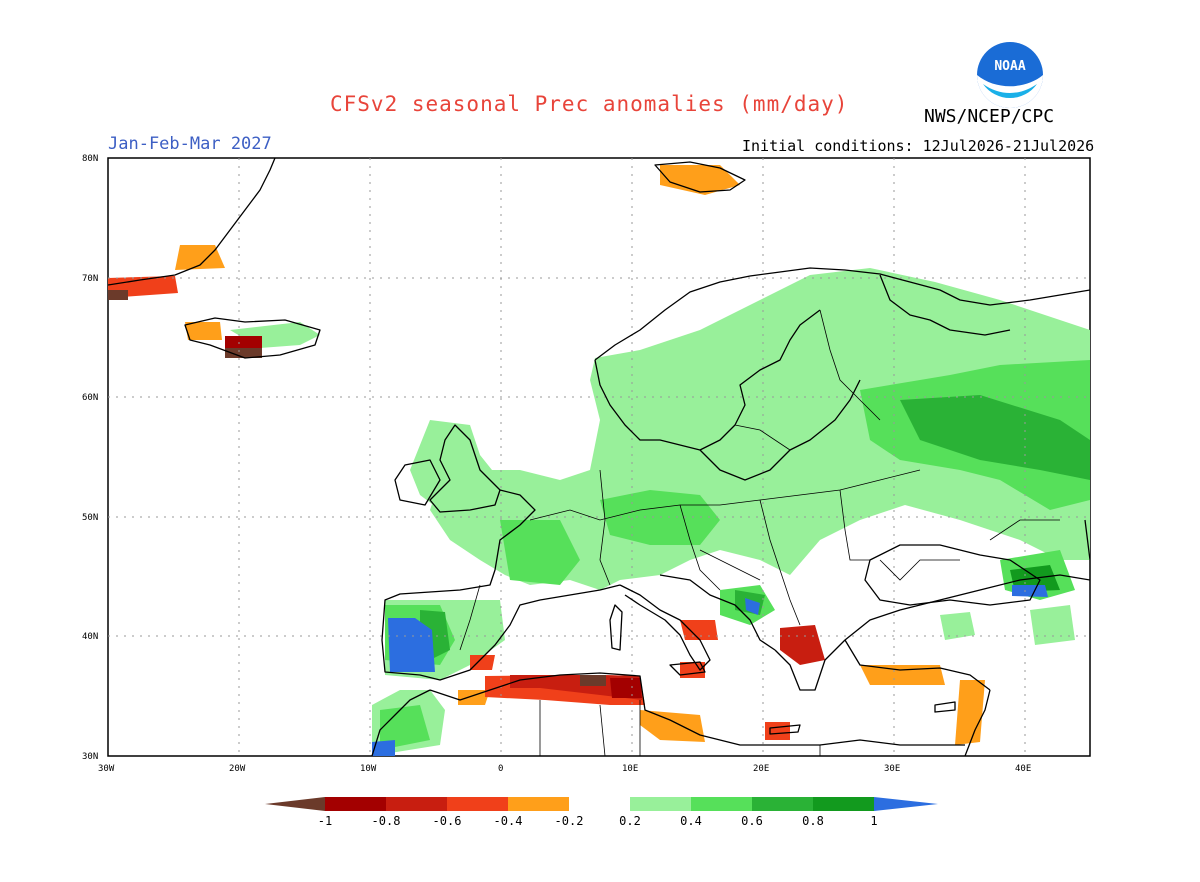 This screenshot has width=1200, height=882. I want to click on colorbar-label: -0.6, so click(447, 821).